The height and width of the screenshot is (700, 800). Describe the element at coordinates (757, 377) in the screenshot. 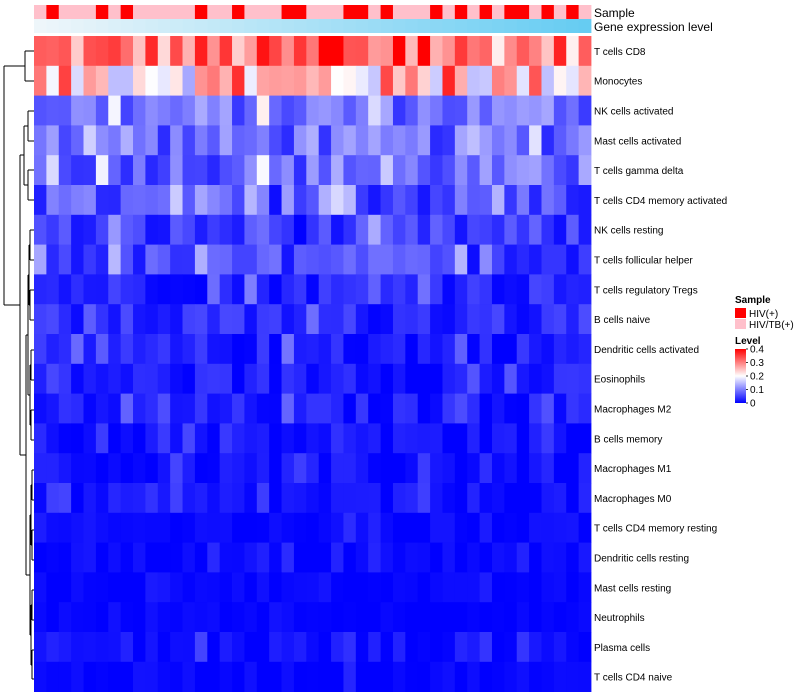

I see `legend-tick-label: 0.2` at that location.